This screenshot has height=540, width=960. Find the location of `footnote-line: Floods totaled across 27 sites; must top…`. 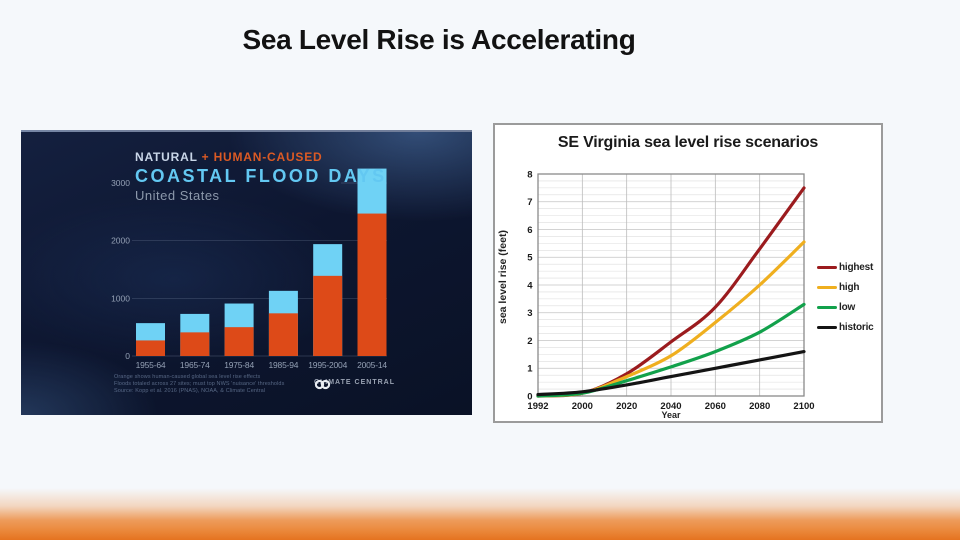

footnote-line: Floods totaled across 27 sites; must top… is located at coordinates (199, 384).